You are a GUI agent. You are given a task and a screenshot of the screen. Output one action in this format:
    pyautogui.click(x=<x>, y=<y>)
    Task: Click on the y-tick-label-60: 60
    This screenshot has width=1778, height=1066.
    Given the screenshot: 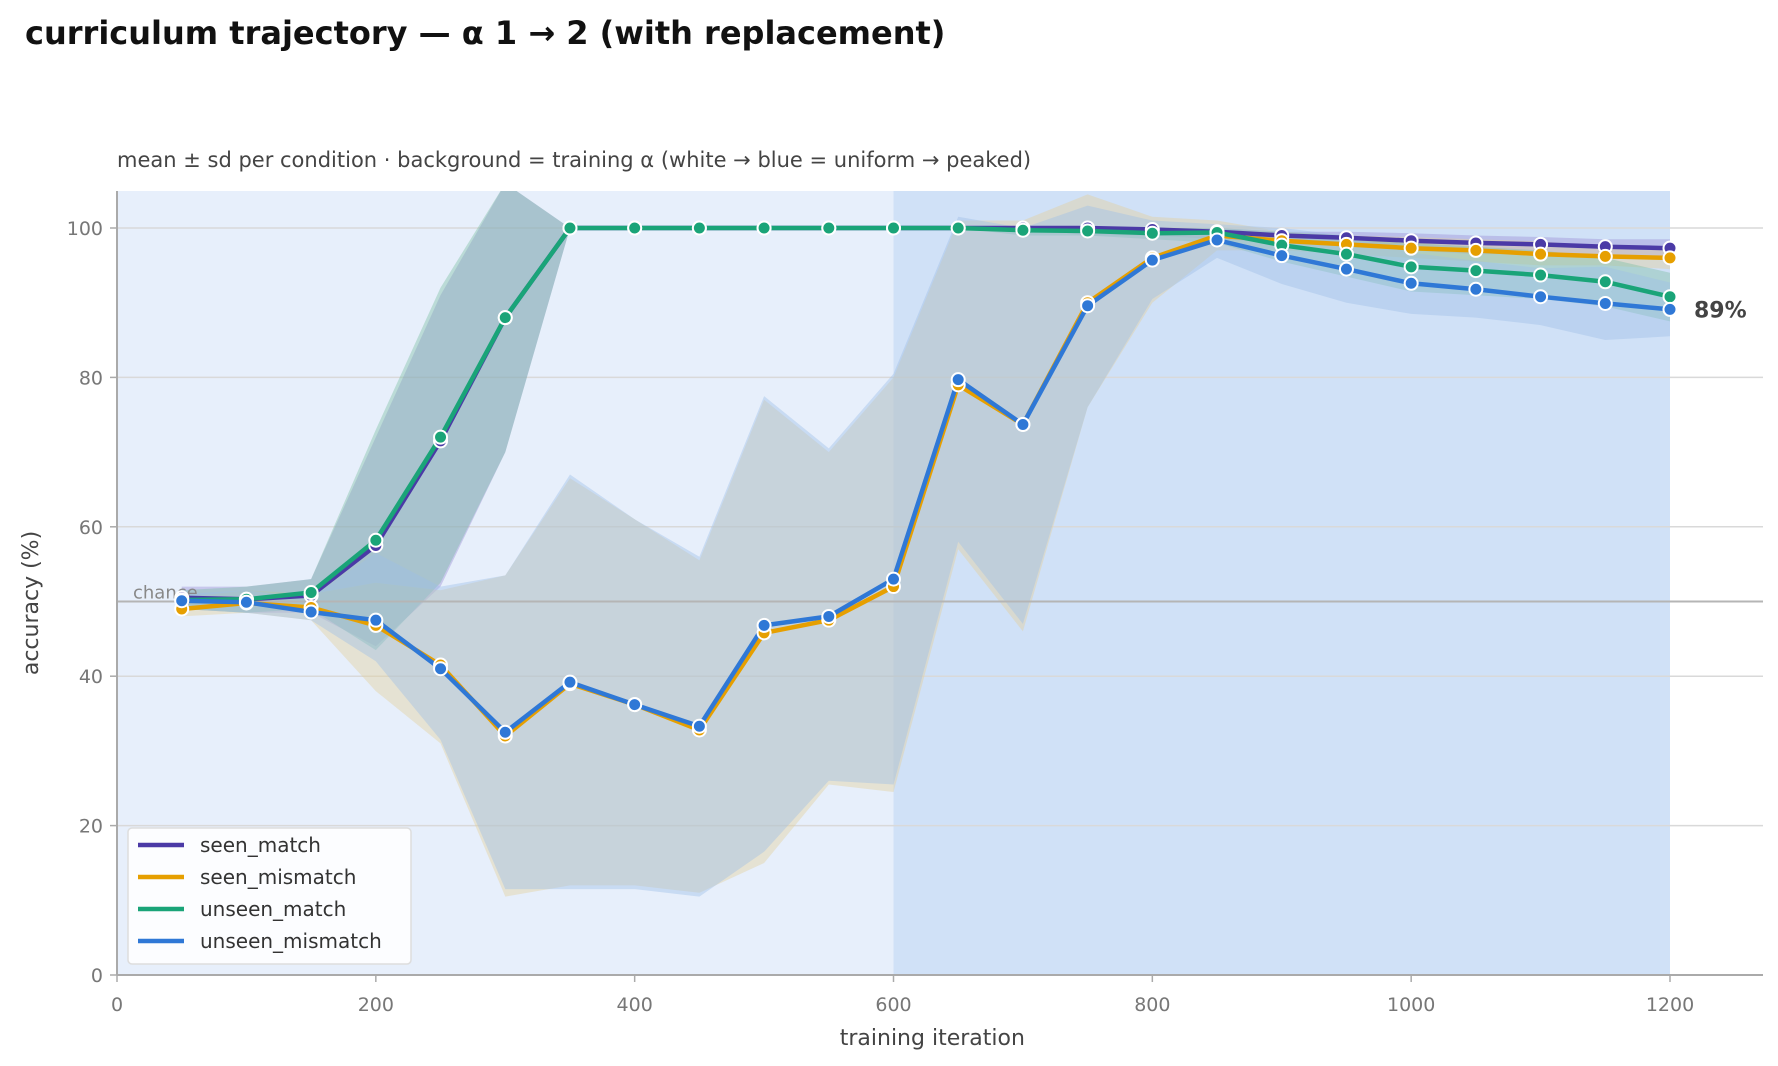 What is the action you would take?
    pyautogui.click(x=91, y=528)
    